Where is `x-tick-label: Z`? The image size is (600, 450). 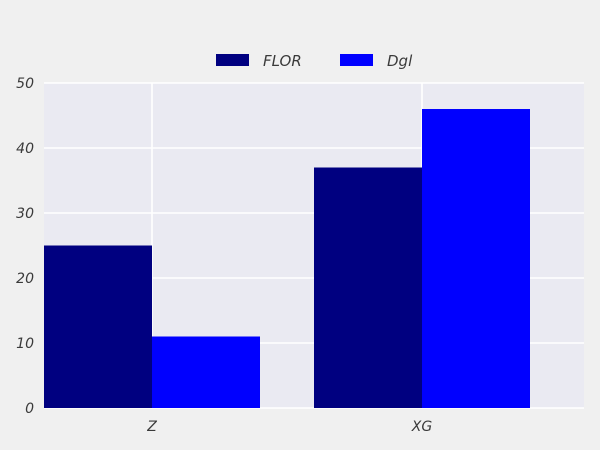
x-tick-label: Z is located at coordinates (151, 427).